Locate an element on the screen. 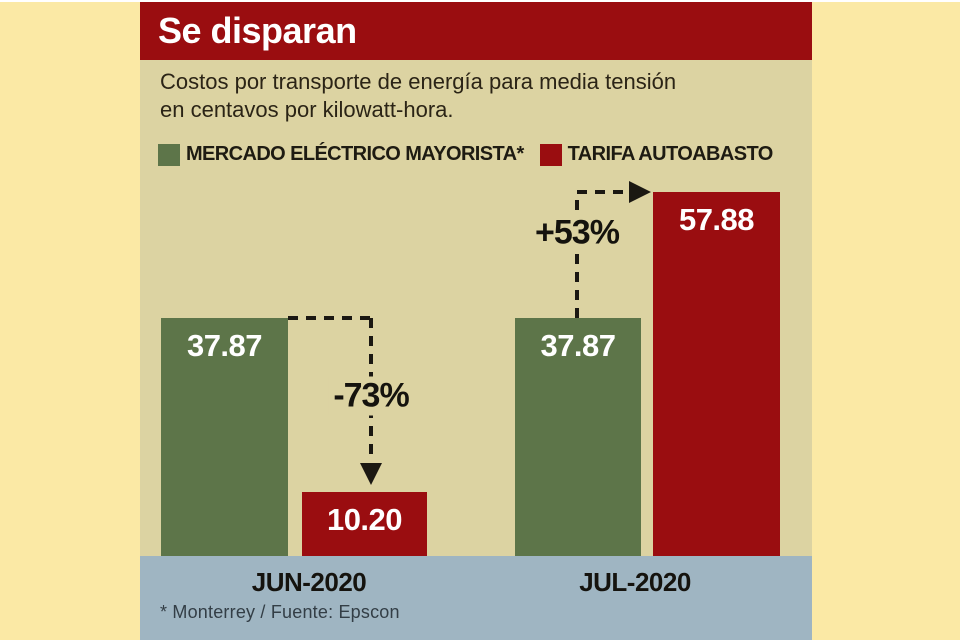 This screenshot has height=640, width=960. bar-jul-mercado: 37.87 is located at coordinates (578, 437).